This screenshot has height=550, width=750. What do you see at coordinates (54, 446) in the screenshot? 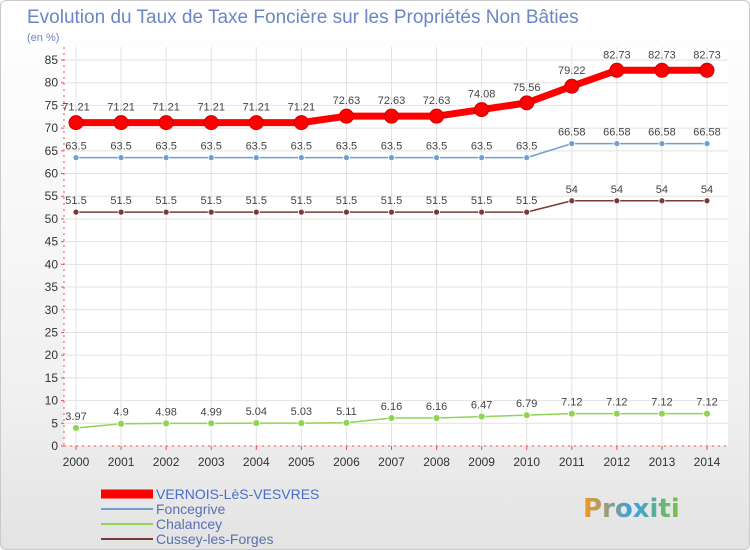
I see `y-tick-label: 0` at bounding box center [54, 446].